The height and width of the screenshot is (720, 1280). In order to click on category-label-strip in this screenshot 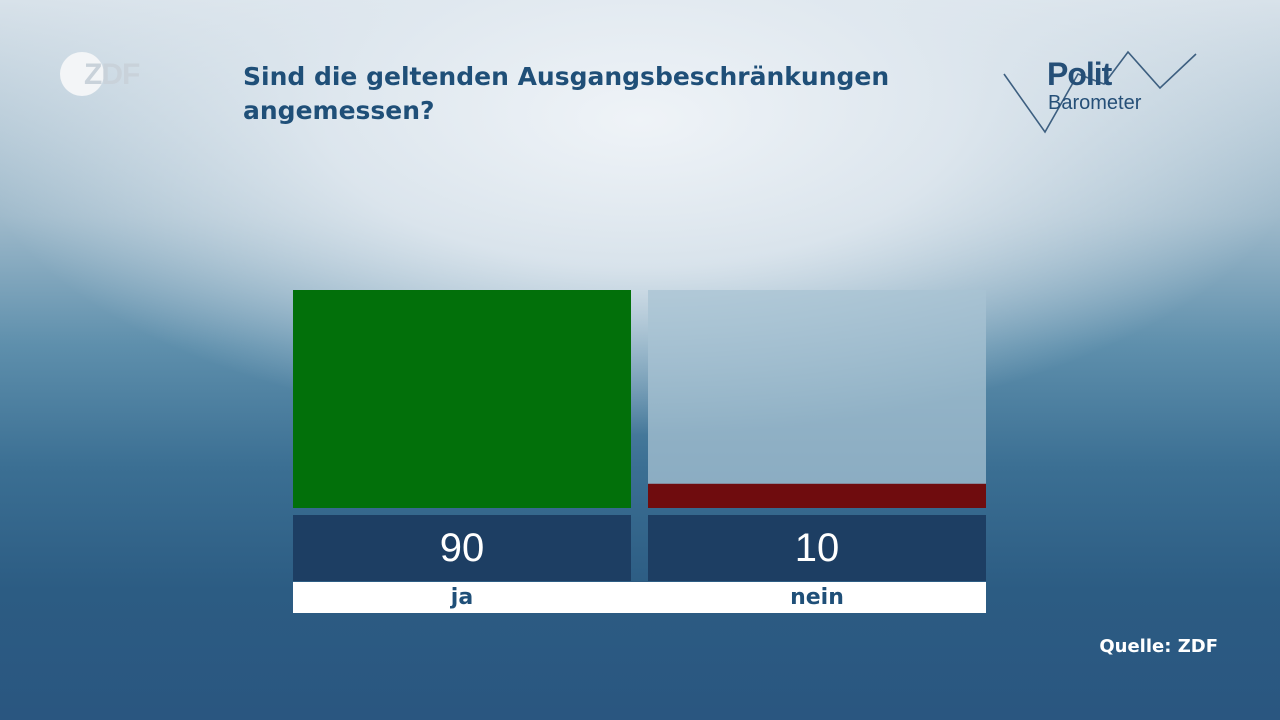, I will do `click(639, 597)`.